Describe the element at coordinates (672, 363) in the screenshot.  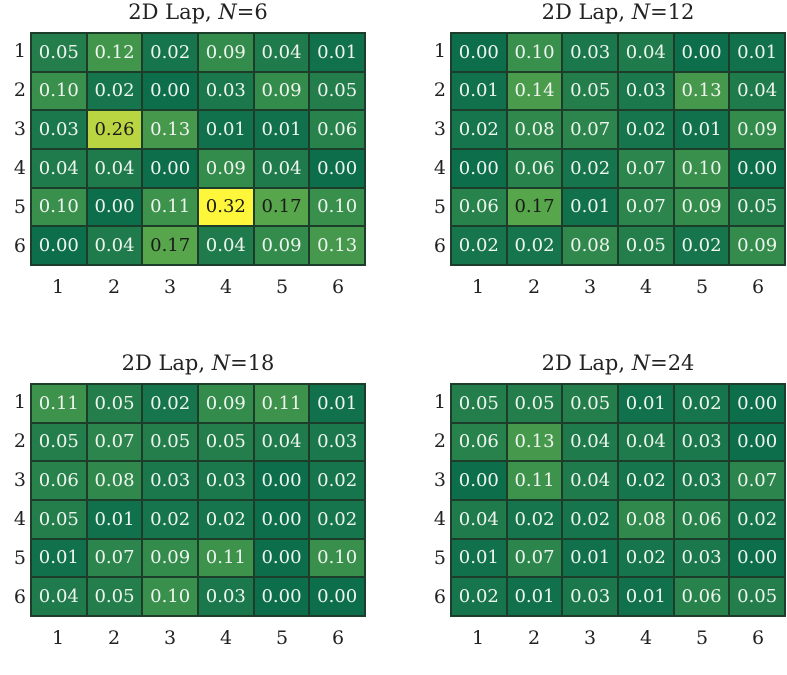
I see `panel-title-value: =24` at that location.